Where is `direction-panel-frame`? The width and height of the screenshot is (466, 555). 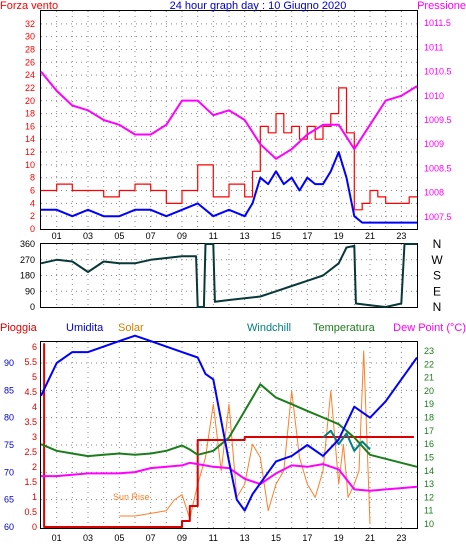 direction-panel-frame is located at coordinates (229, 275).